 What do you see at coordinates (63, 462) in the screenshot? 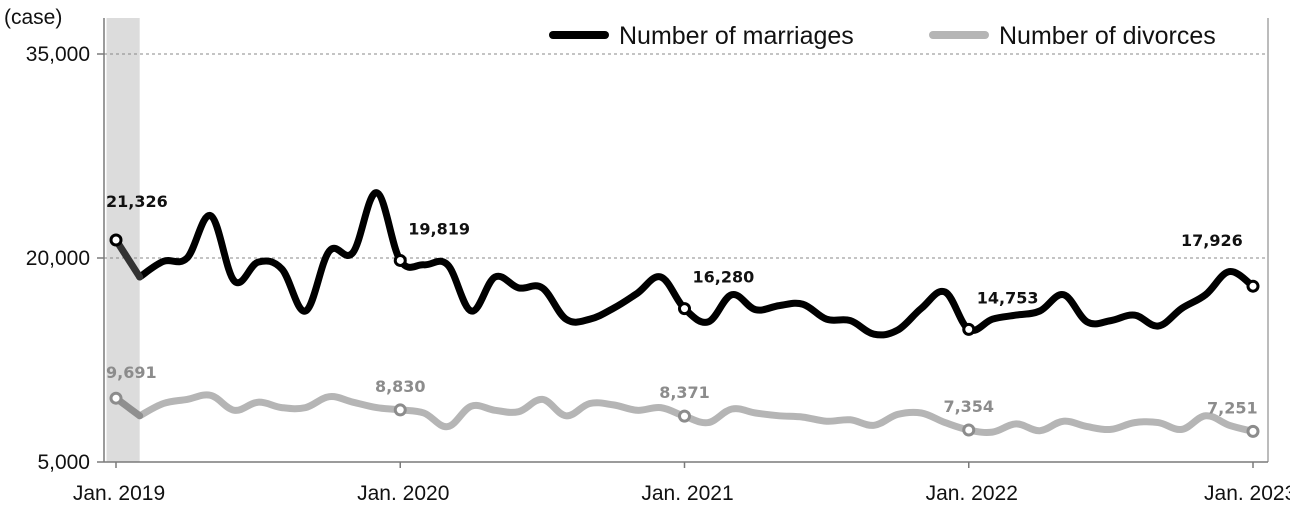
I see `y-tick-label: 5,000` at bounding box center [63, 462].